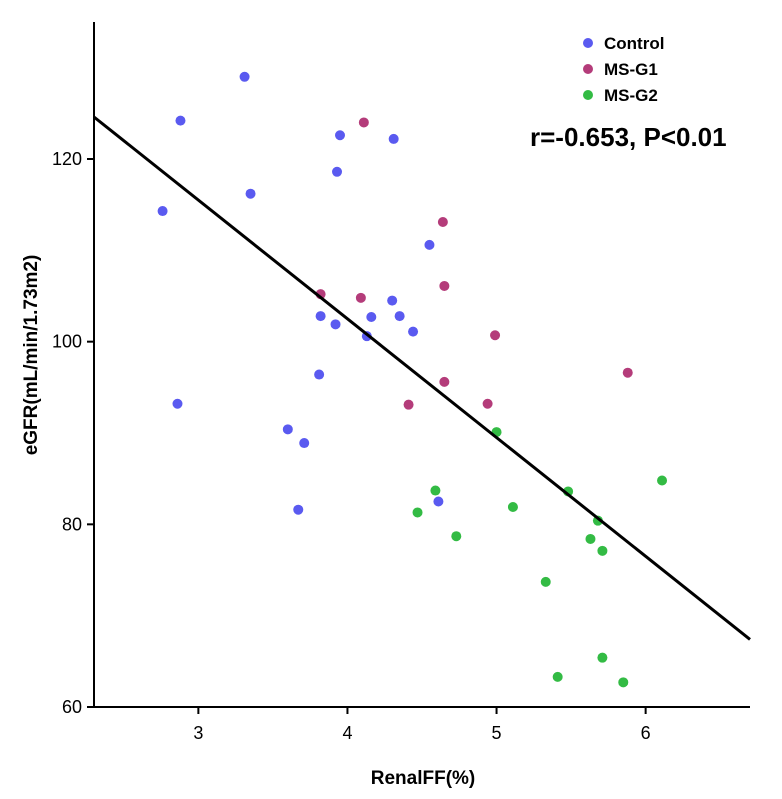 Image resolution: width=782 pixels, height=799 pixels. What do you see at coordinates (67, 342) in the screenshot?
I see `y-tick-label: 100` at bounding box center [67, 342].